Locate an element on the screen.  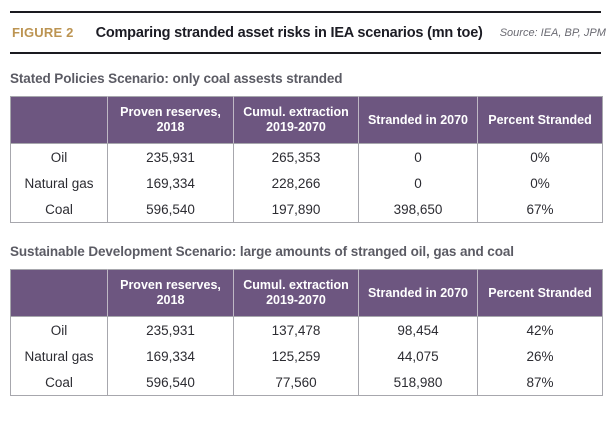
value-cell: 125,259 is located at coordinates (296, 356).